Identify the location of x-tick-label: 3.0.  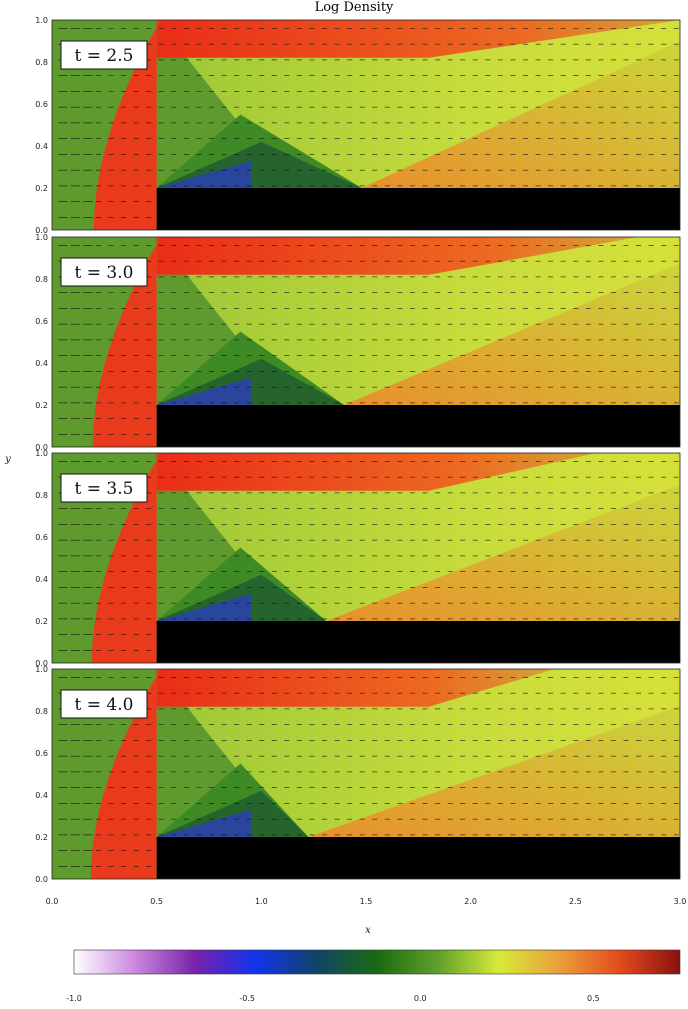
(680, 901).